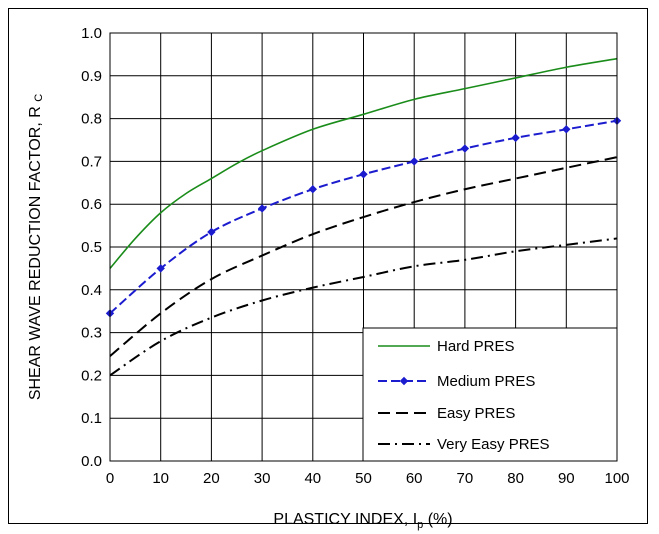 This screenshot has height=534, width=659. I want to click on y-tick-label: 1.0, so click(91, 33).